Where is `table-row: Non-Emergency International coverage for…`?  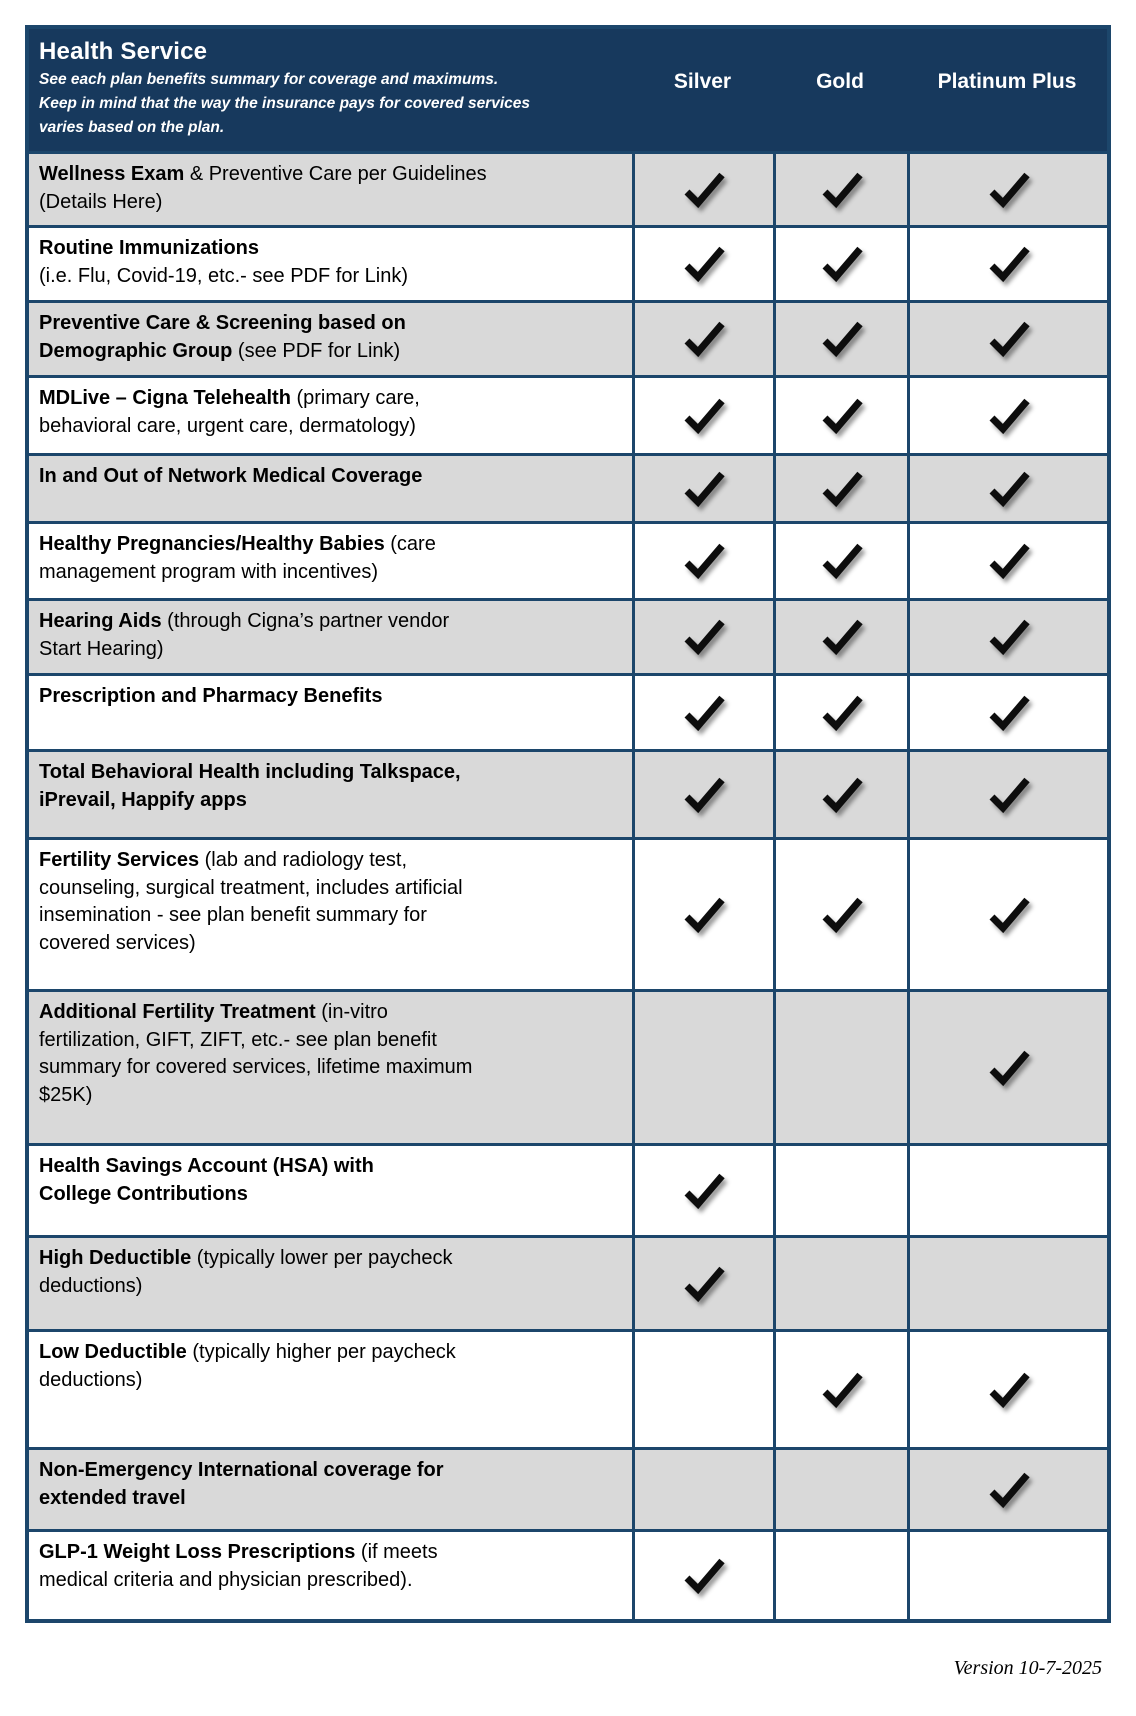
table-row: Non-Emergency International coverage for… is located at coordinates (568, 1488).